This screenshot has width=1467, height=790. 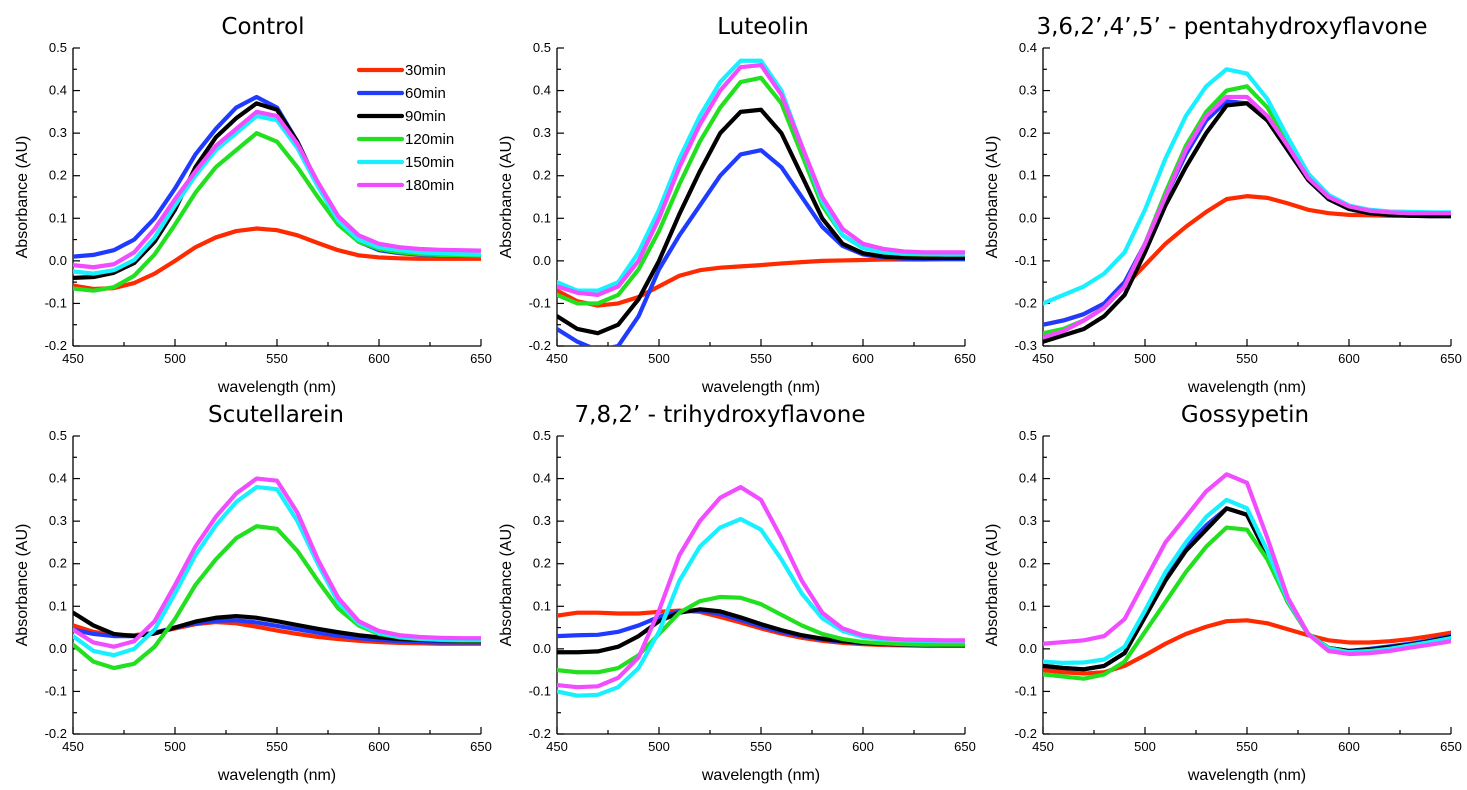 I want to click on legend-label: 30min, so click(x=425, y=70).